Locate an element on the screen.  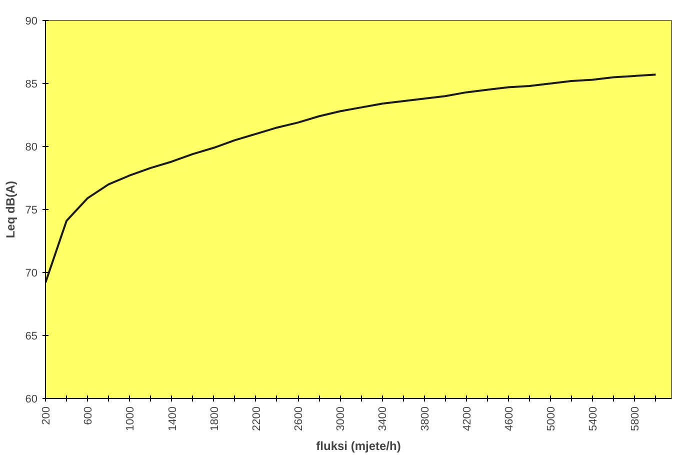
x-tick-label: 2600 is located at coordinates (299, 418).